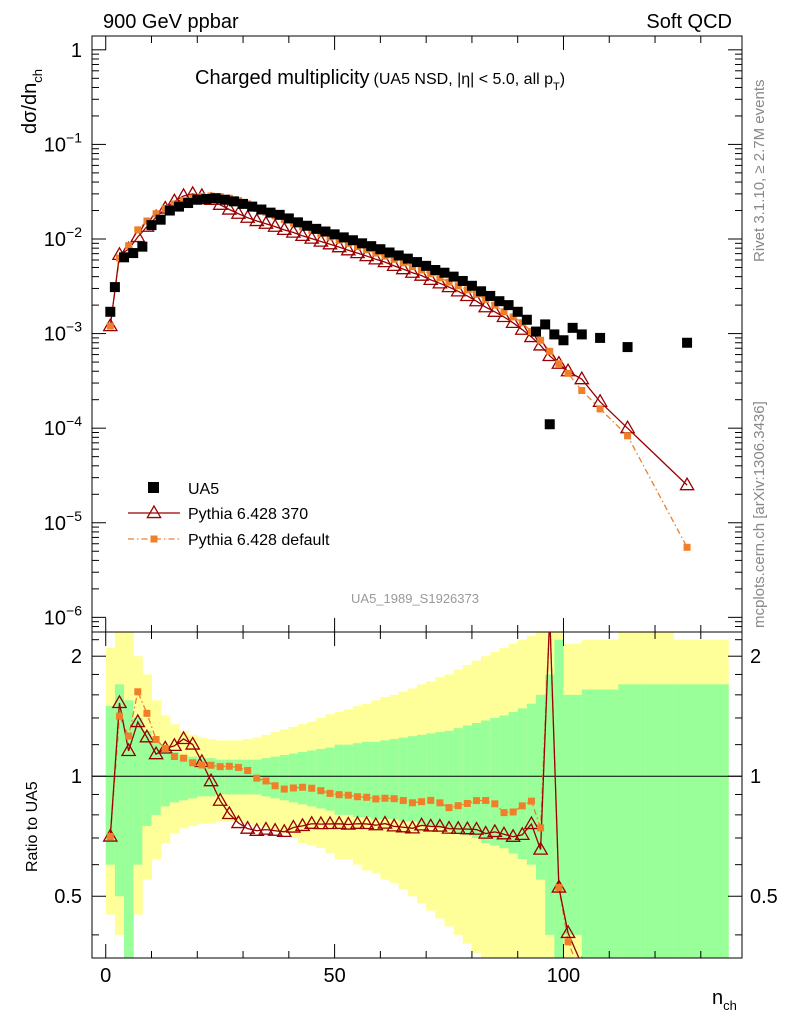 The height and width of the screenshot is (1024, 786). Describe the element at coordinates (74, 232) in the screenshot. I see `y-tick-label-exp: −2` at that location.